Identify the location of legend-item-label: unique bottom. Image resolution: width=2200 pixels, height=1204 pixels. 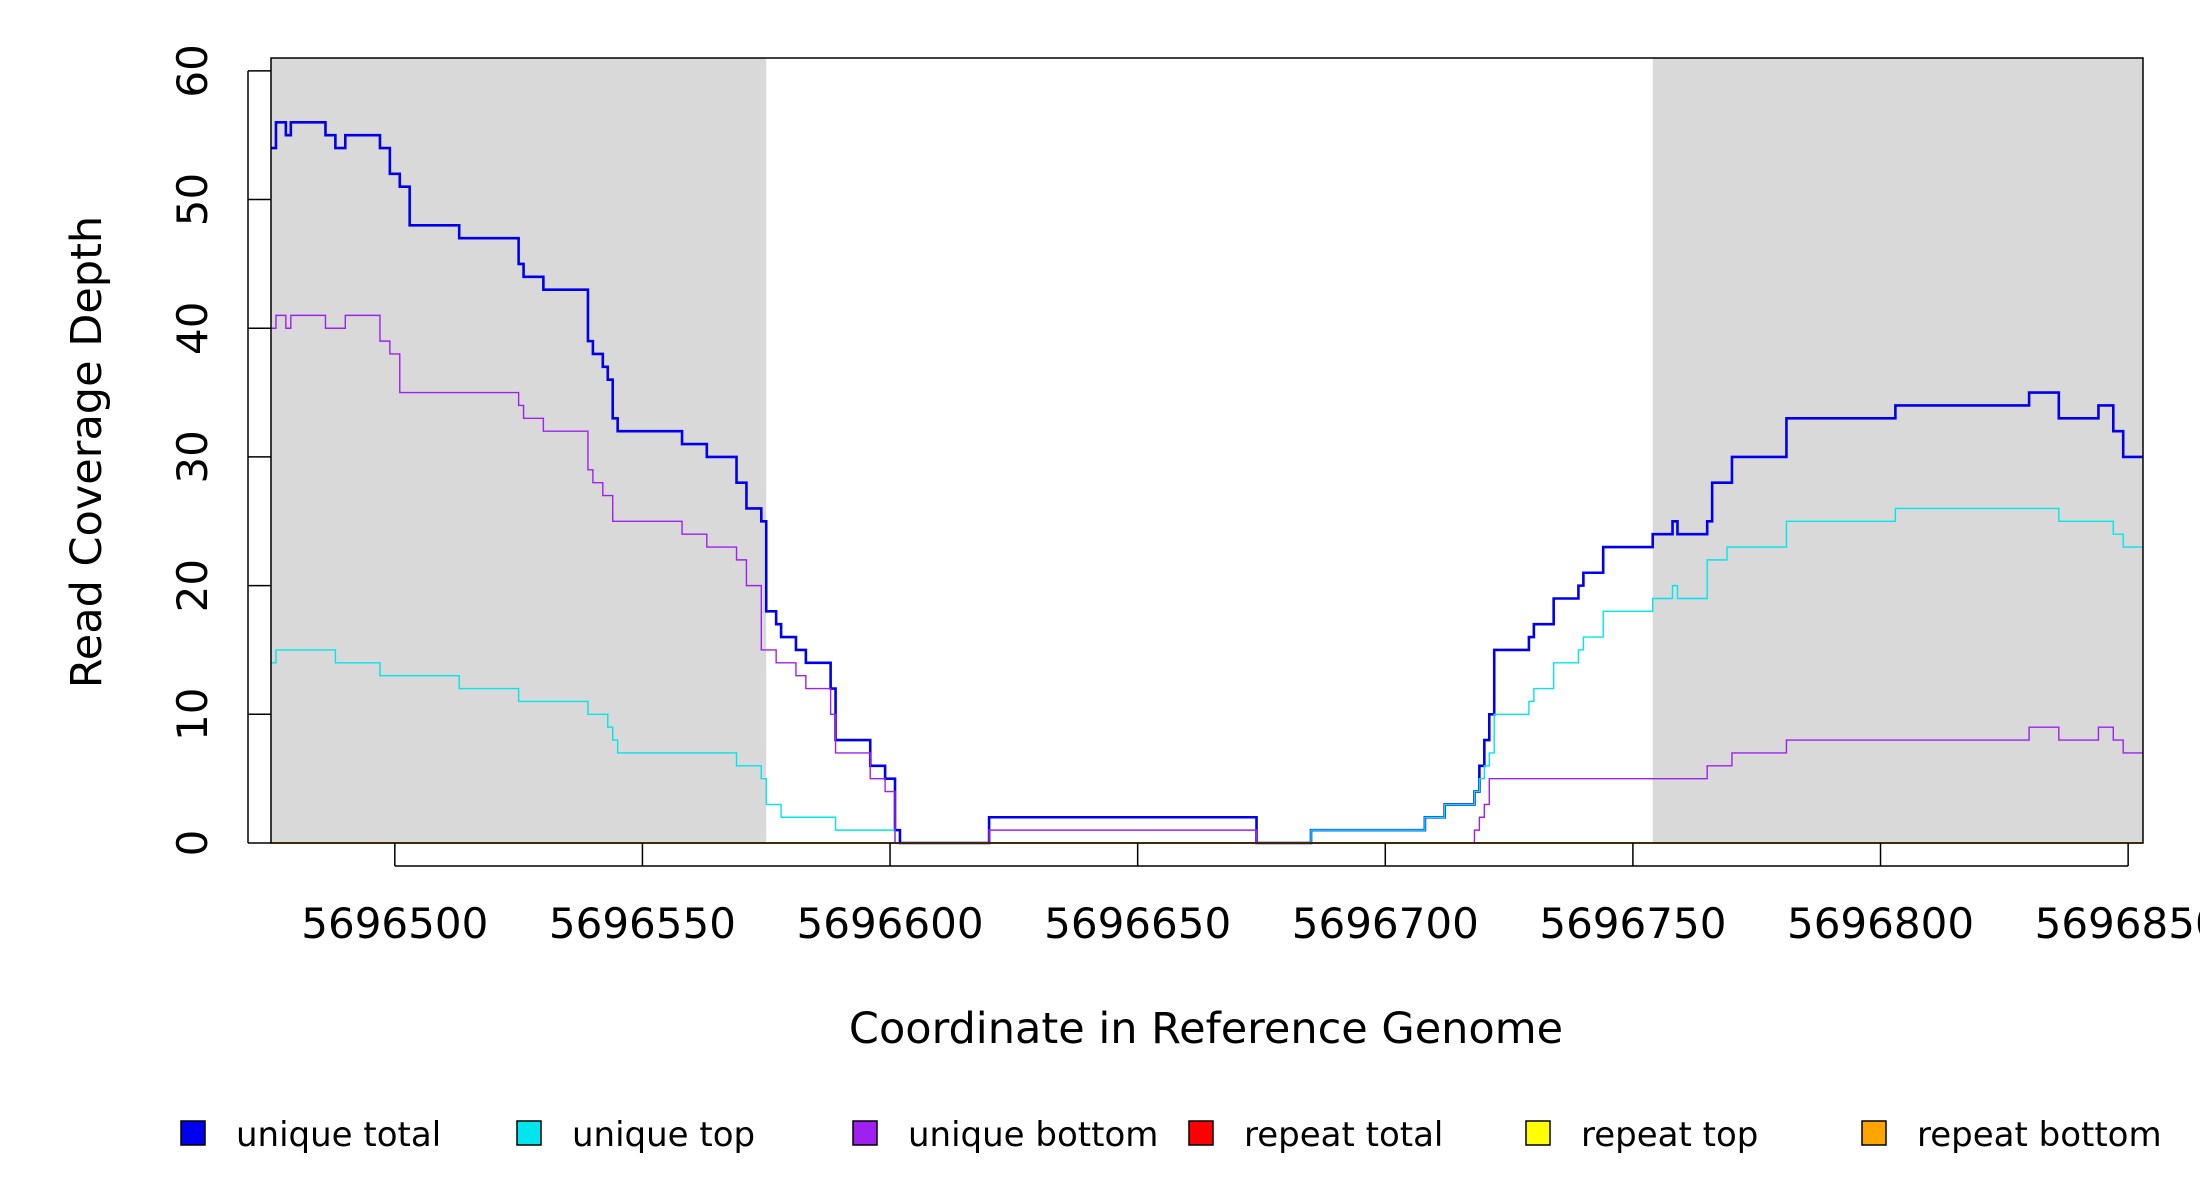
(1033, 1135).